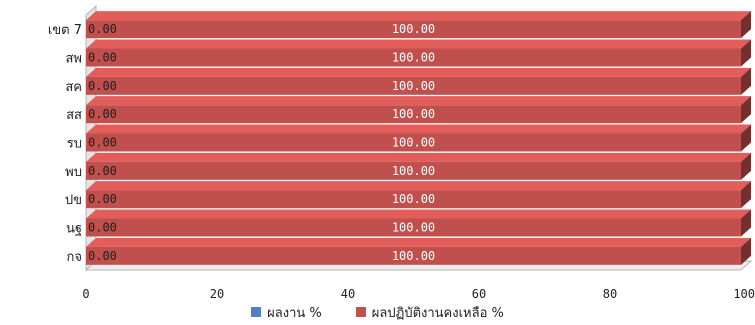 The height and width of the screenshot is (325, 755). Describe the element at coordinates (73, 87) in the screenshot. I see `category-label-3: สค` at that location.